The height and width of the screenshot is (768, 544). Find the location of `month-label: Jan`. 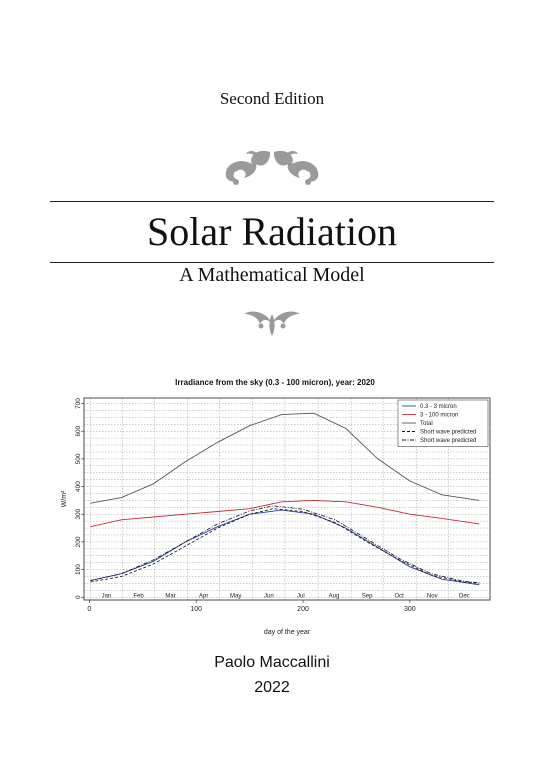

month-label: Jan is located at coordinates (107, 597).